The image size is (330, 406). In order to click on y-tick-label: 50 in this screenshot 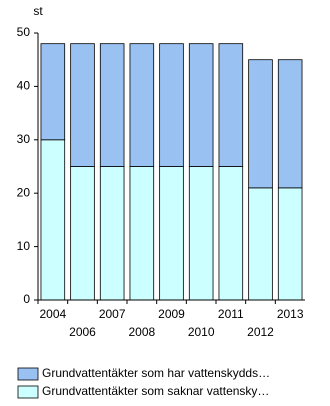, I will do `click(24, 32)`.